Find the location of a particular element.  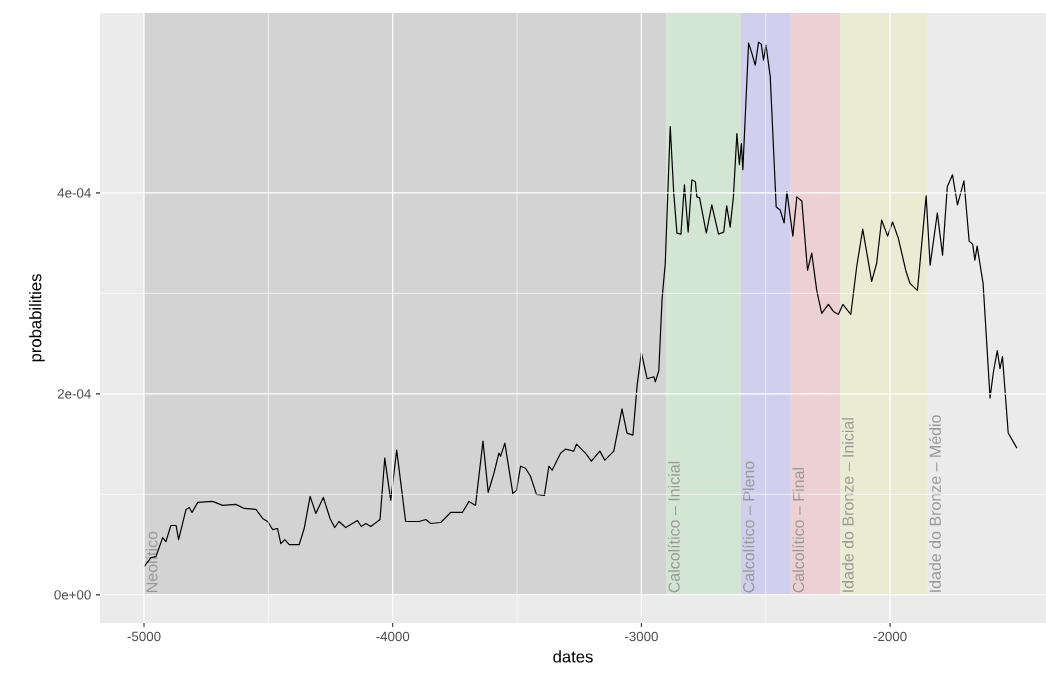

annotation: Idade do Bronze – Médio is located at coordinates (934, 503).